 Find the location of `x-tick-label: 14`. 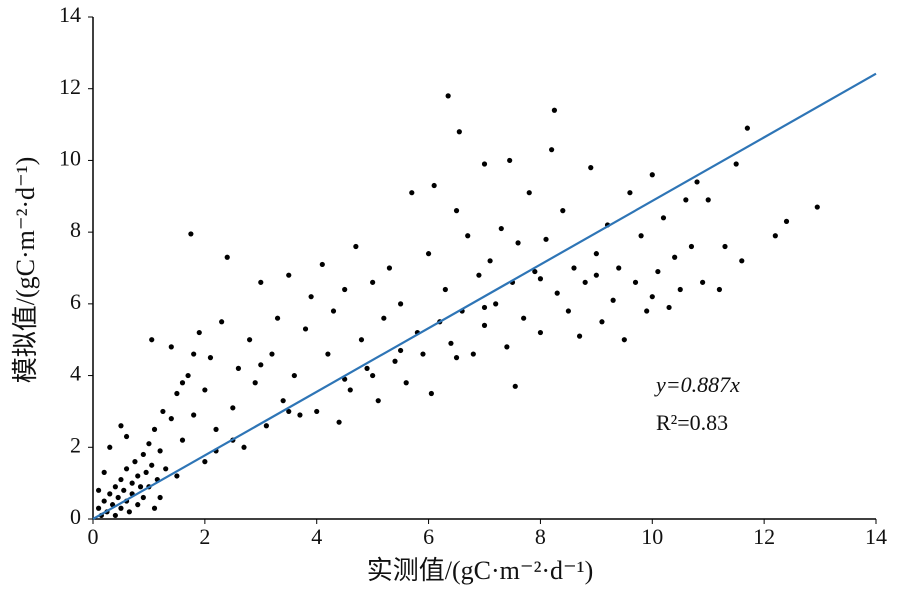

x-tick-label: 14 is located at coordinates (876, 536).